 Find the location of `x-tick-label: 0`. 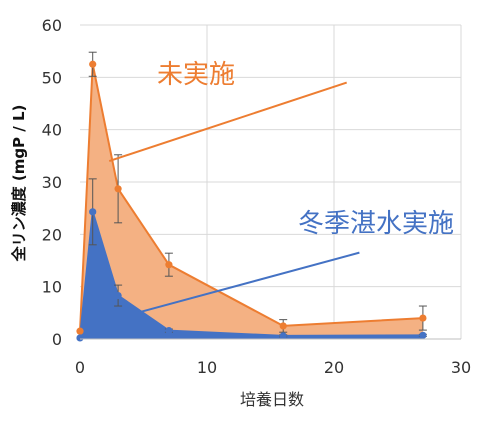

x-tick-label: 0 is located at coordinates (80, 367).